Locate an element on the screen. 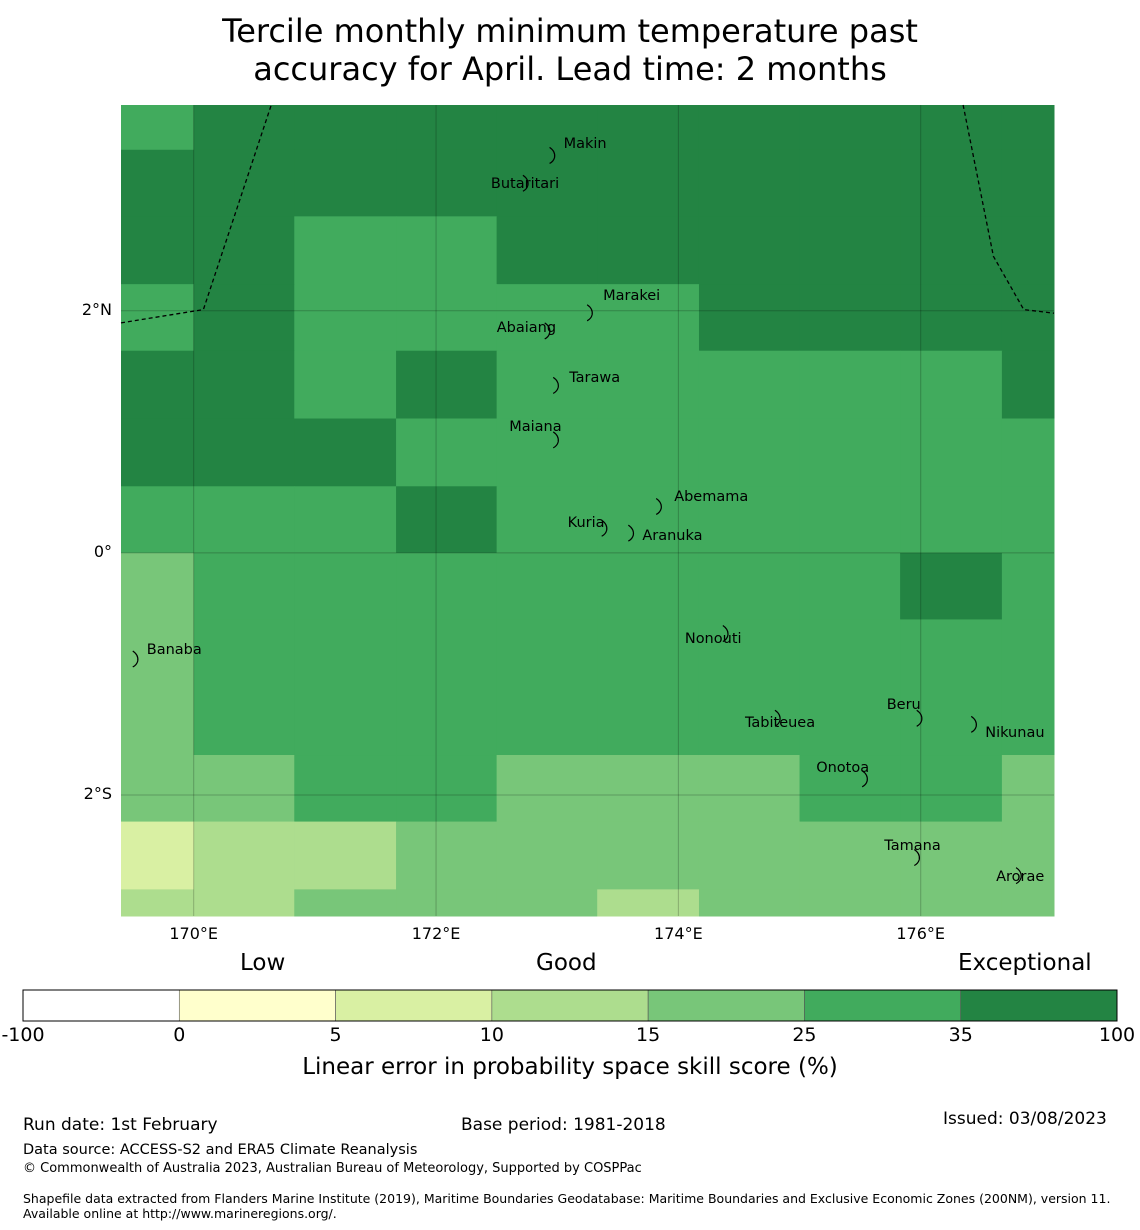 The height and width of the screenshot is (1230, 1140). island-label: Tabiteuea is located at coordinates (780, 723).